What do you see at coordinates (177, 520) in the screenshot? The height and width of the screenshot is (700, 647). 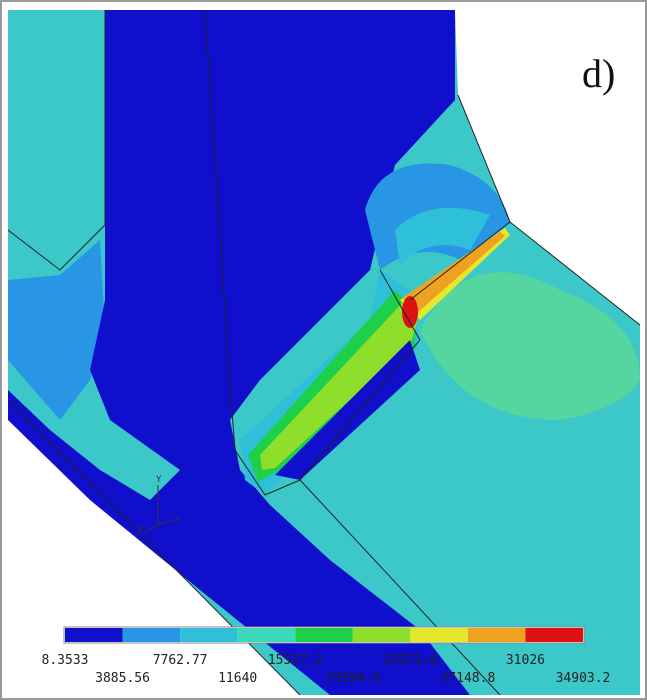 I see `triad-label: X` at bounding box center [177, 520].